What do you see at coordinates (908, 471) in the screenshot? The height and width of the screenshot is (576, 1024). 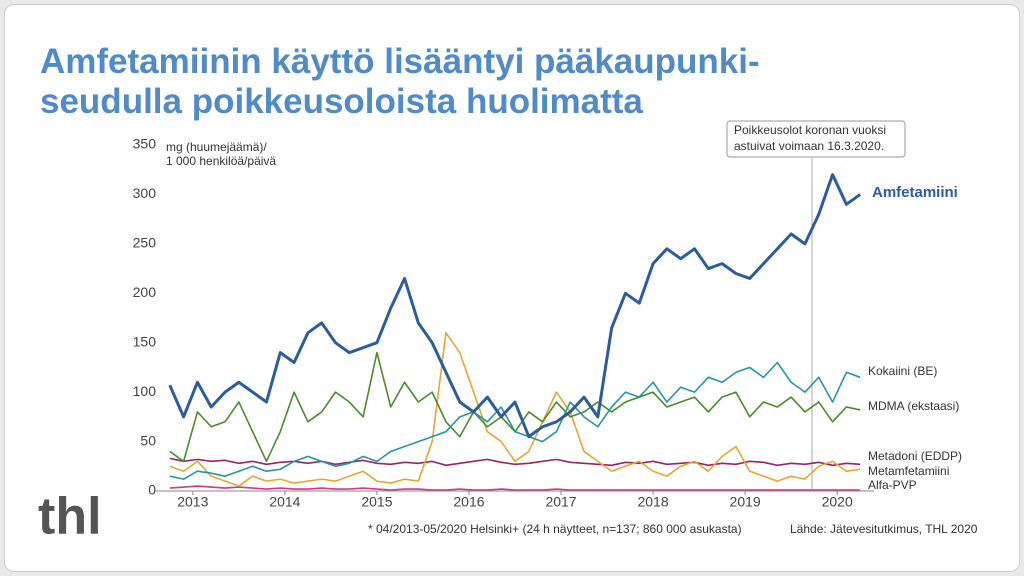 I see `legend-label: Metamfetamiini` at bounding box center [908, 471].